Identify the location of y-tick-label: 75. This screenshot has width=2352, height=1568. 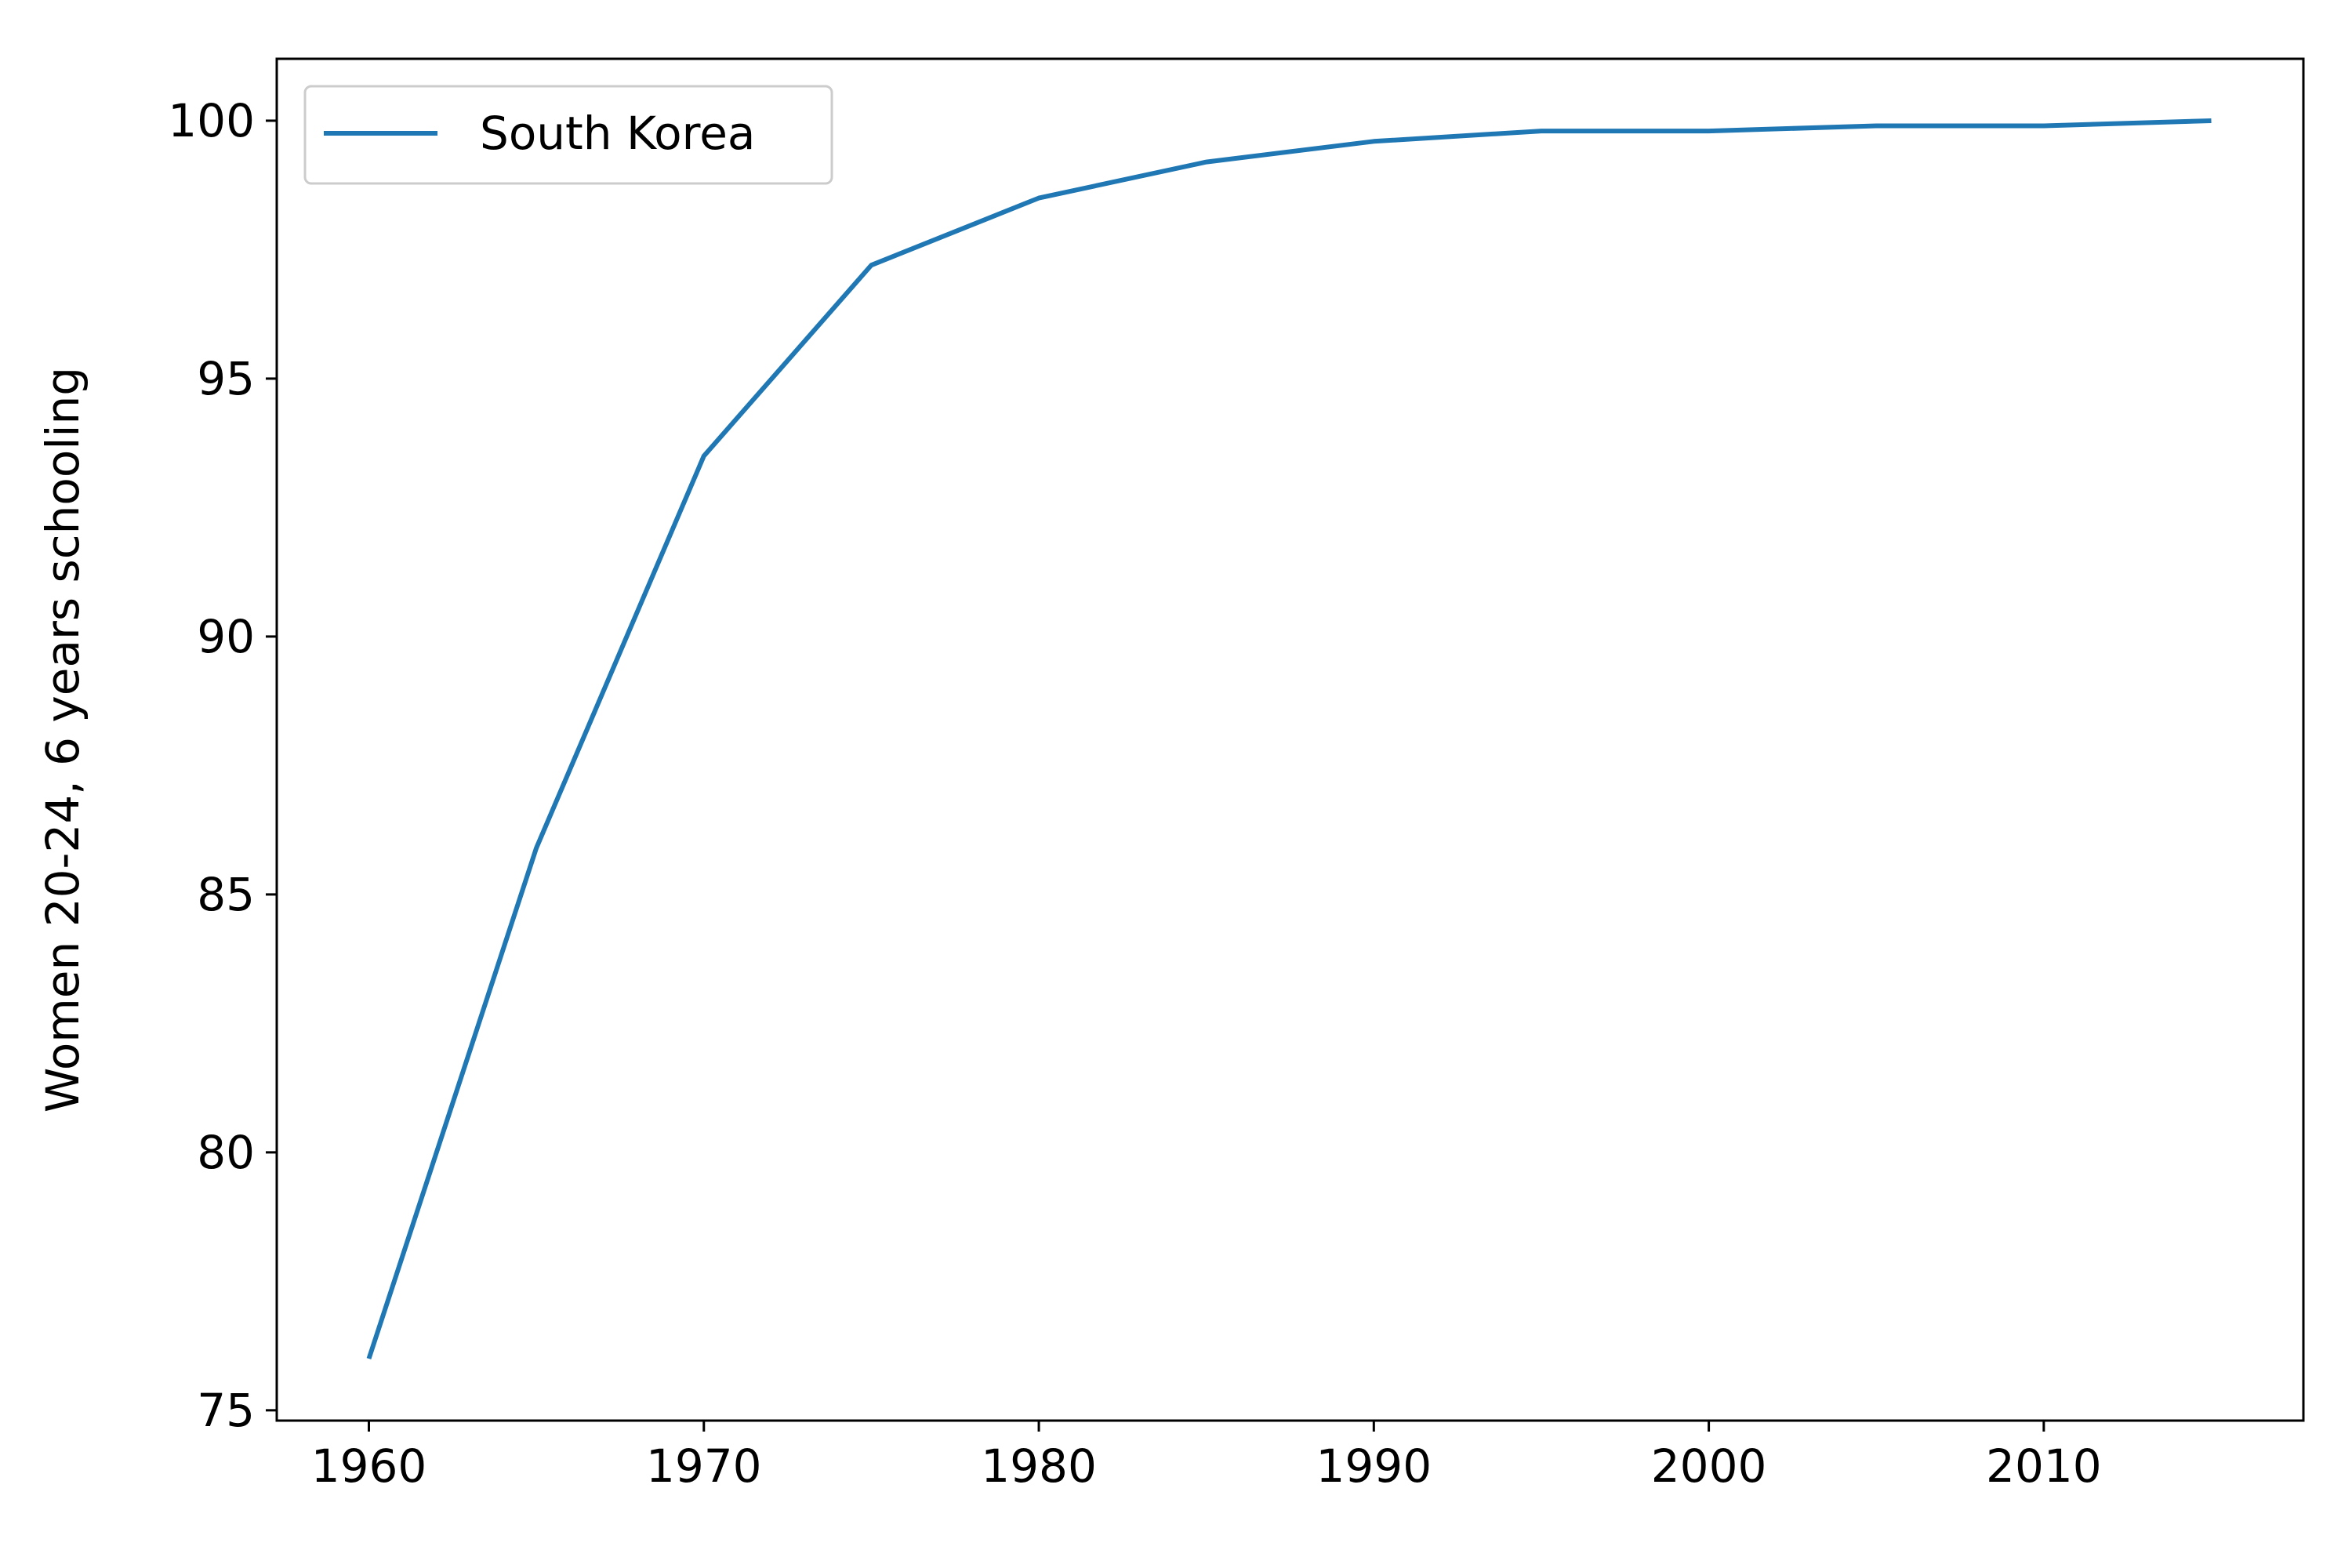
(226, 1410).